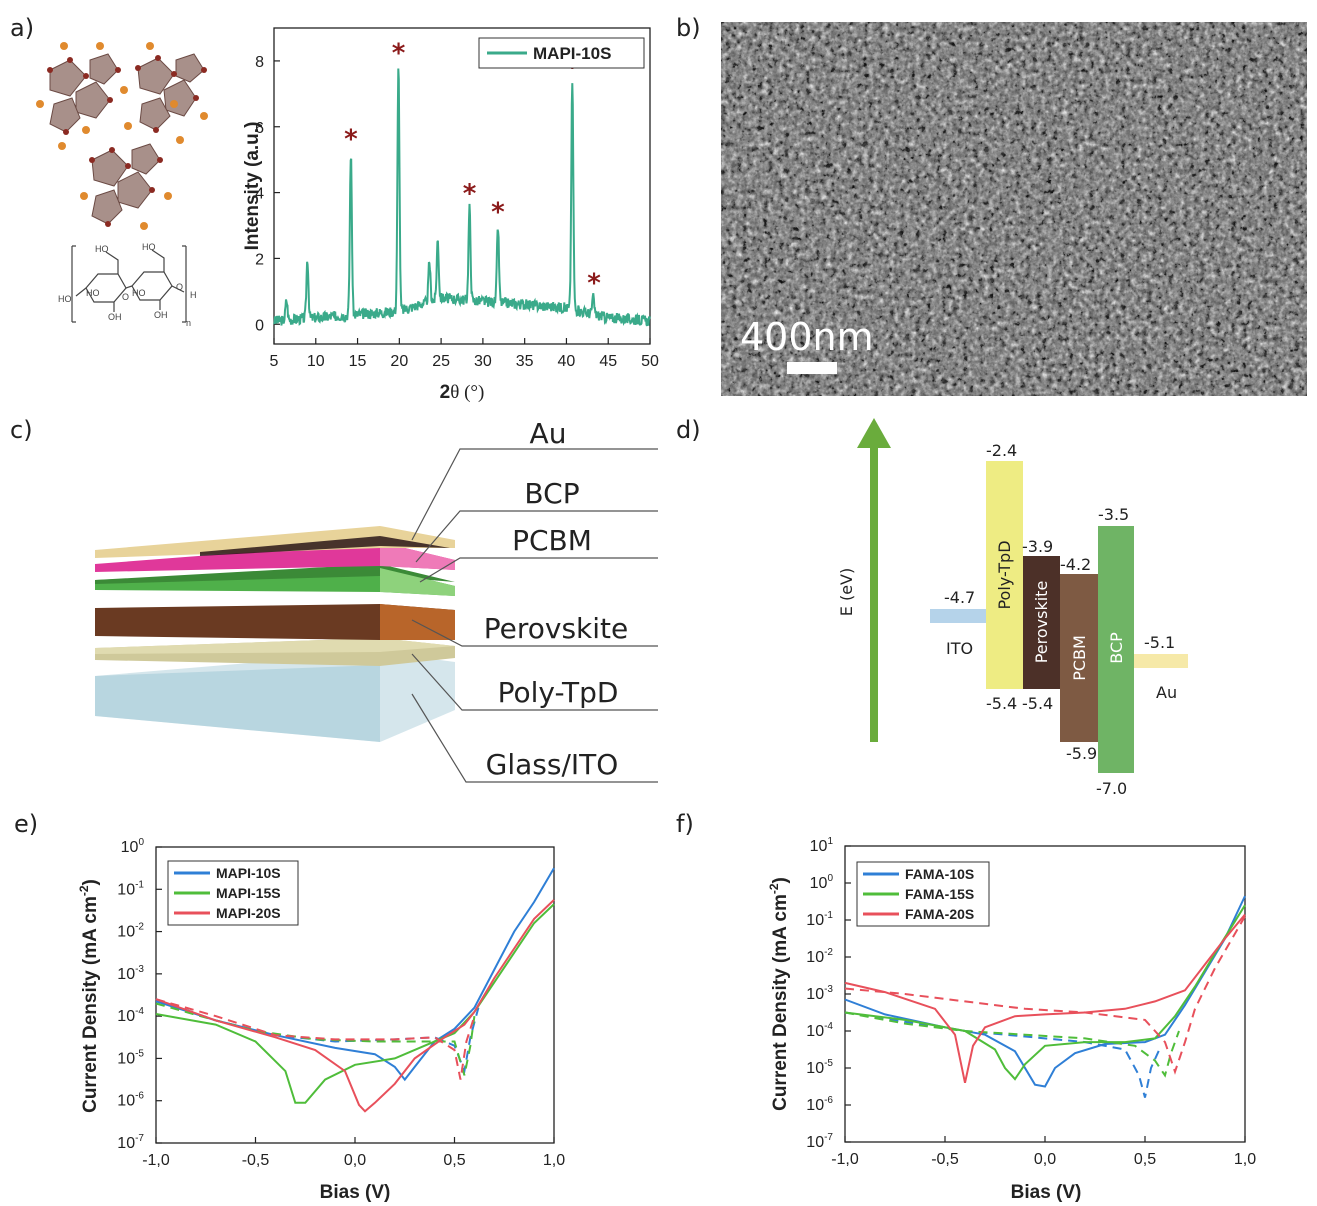  Describe the element at coordinates (822, 845) in the screenshot. I see `y-tick-label: 10¹` at that location.